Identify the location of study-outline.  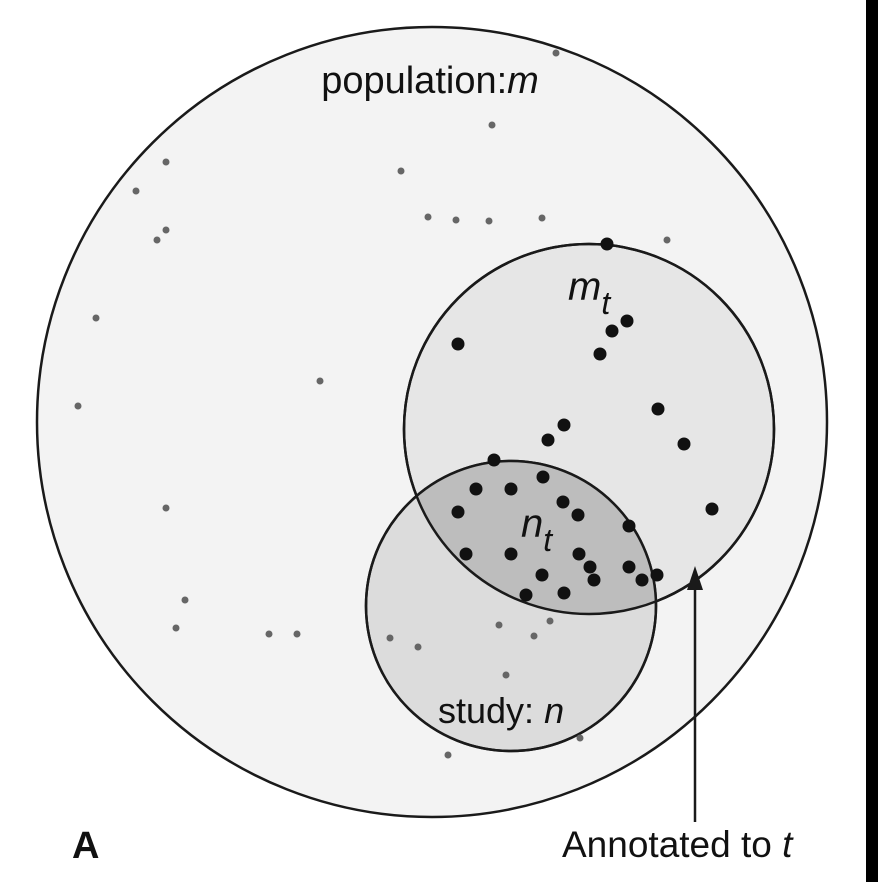
(511, 606).